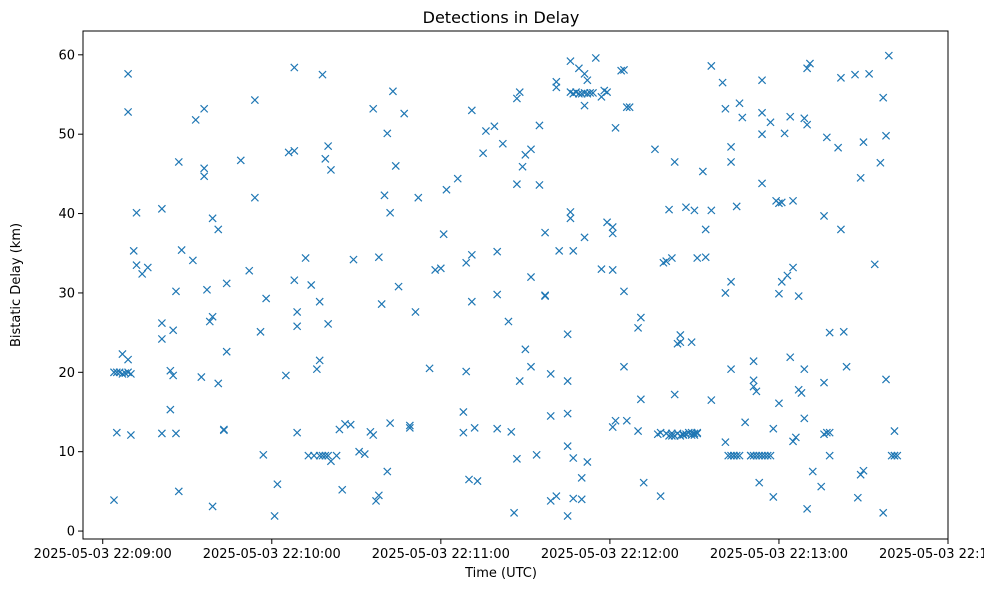  Describe the element at coordinates (66, 293) in the screenshot. I see `y-tick-label: 30` at that location.